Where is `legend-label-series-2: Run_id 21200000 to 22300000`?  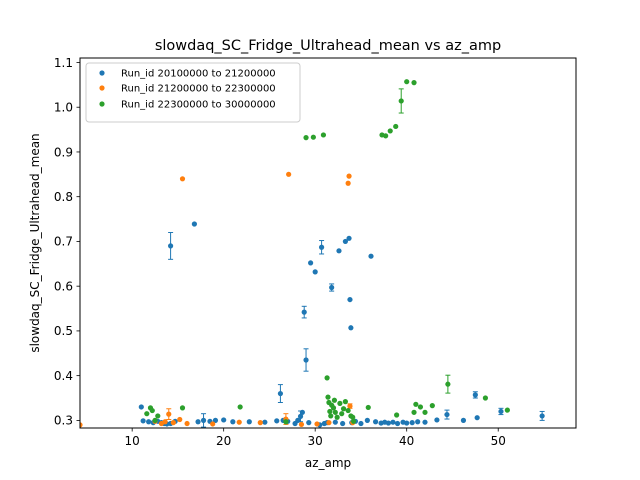 legend-label-series-2: Run_id 21200000 to 22300000 is located at coordinates (198, 89).